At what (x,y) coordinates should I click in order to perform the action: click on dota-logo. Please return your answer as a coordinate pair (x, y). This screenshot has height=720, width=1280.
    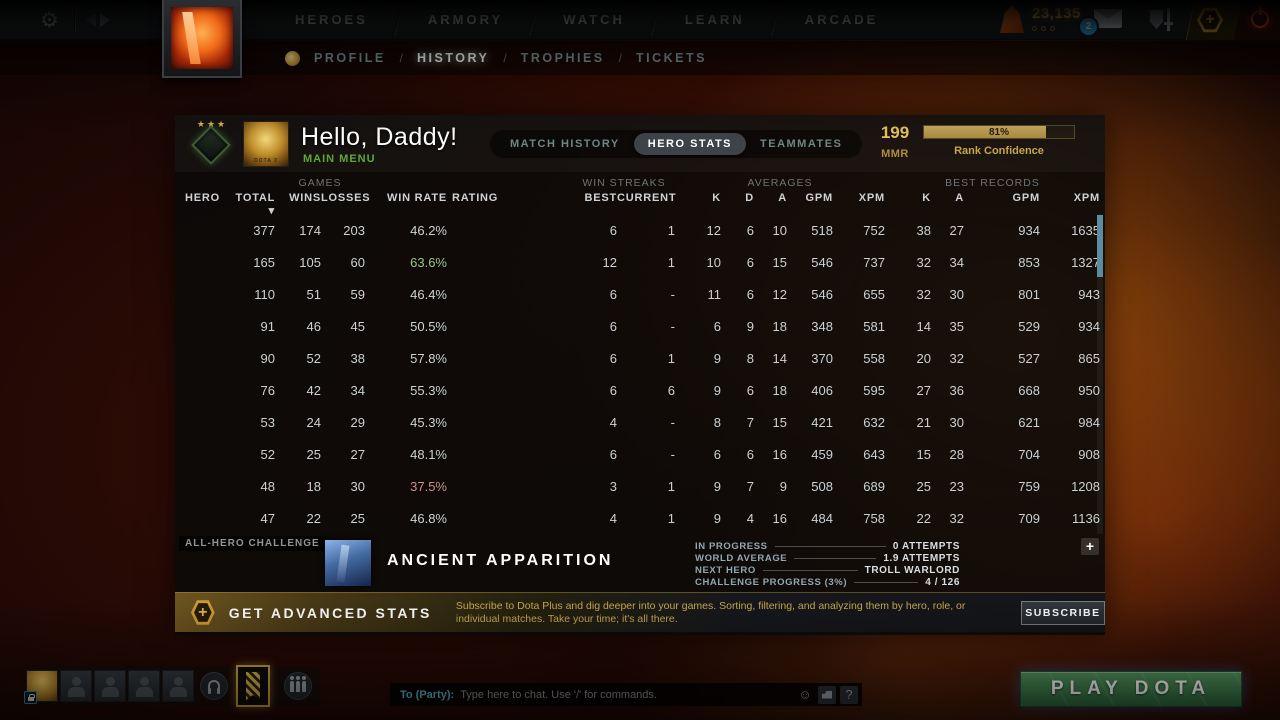
    Looking at the image, I should click on (202, 39).